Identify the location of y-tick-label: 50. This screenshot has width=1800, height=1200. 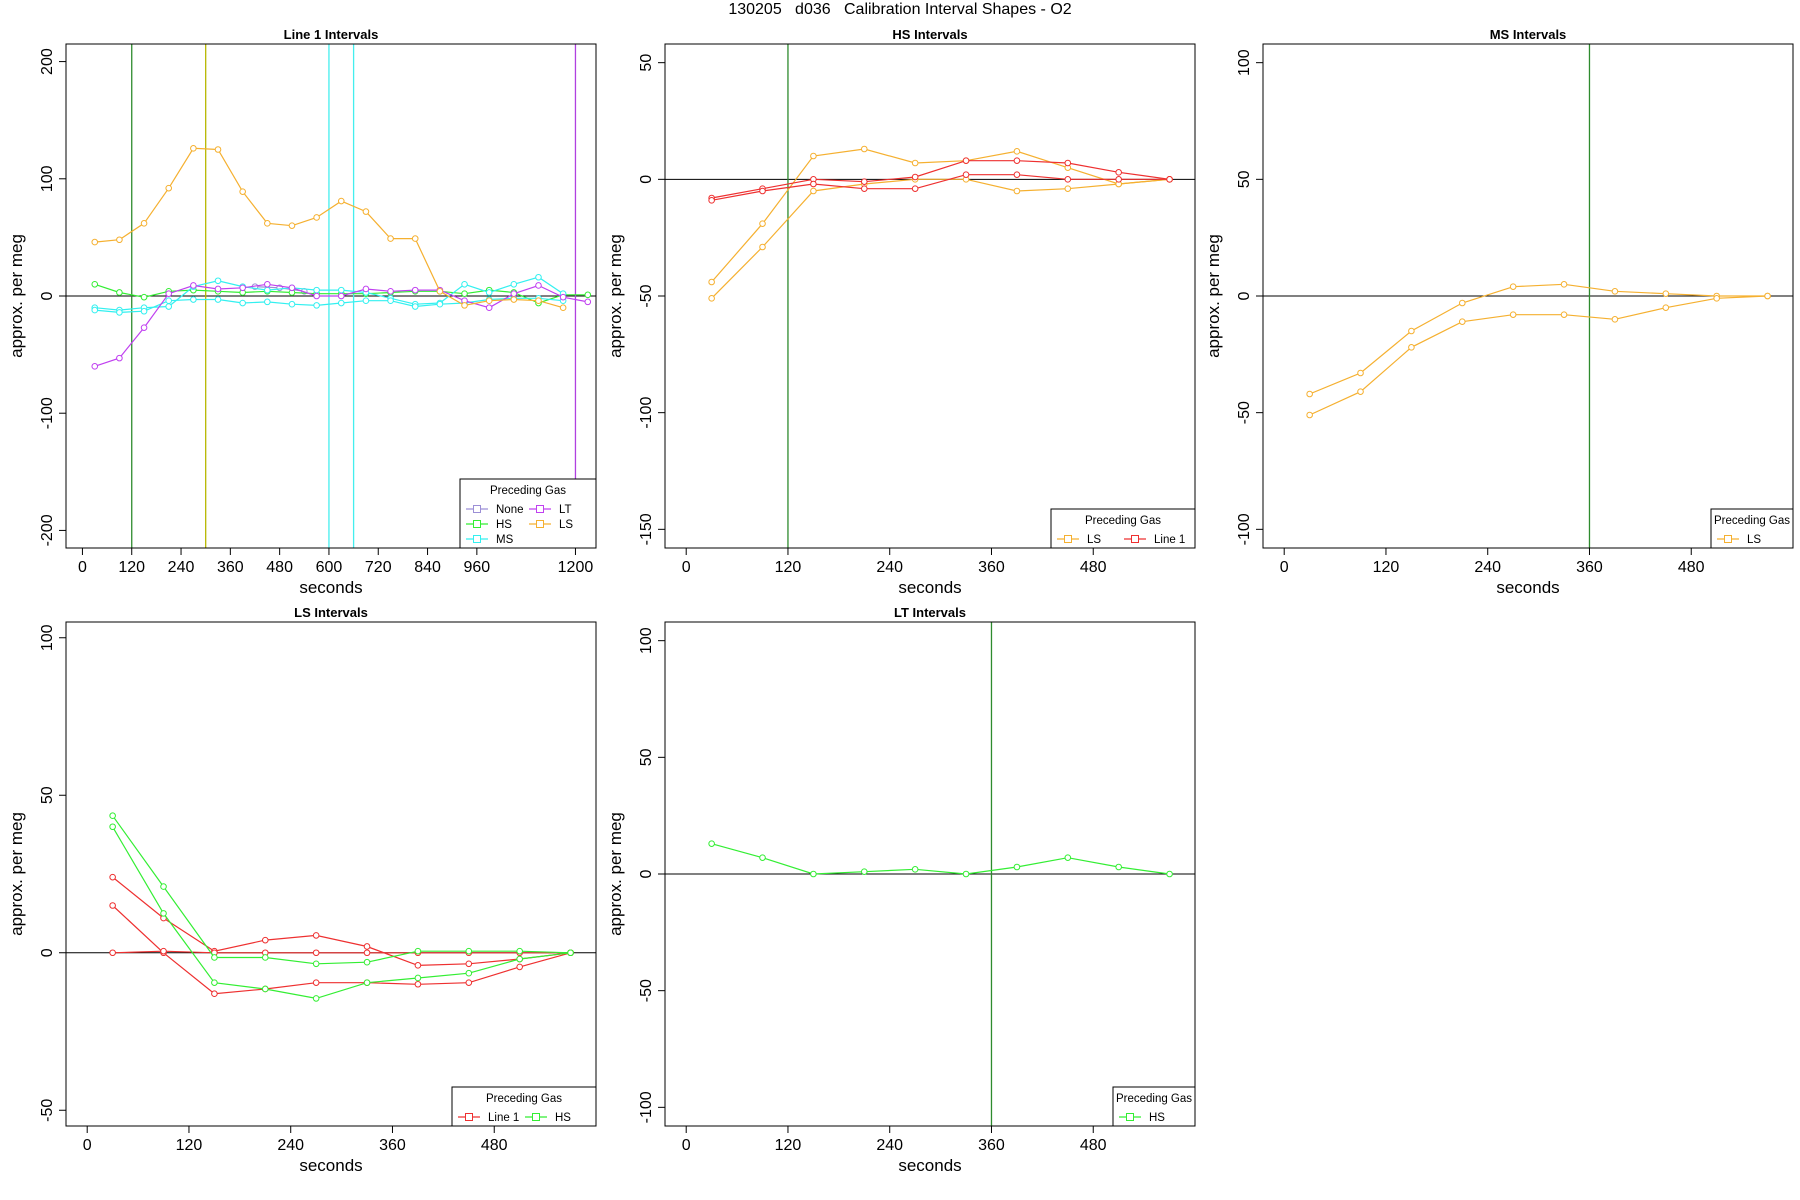
(646, 757).